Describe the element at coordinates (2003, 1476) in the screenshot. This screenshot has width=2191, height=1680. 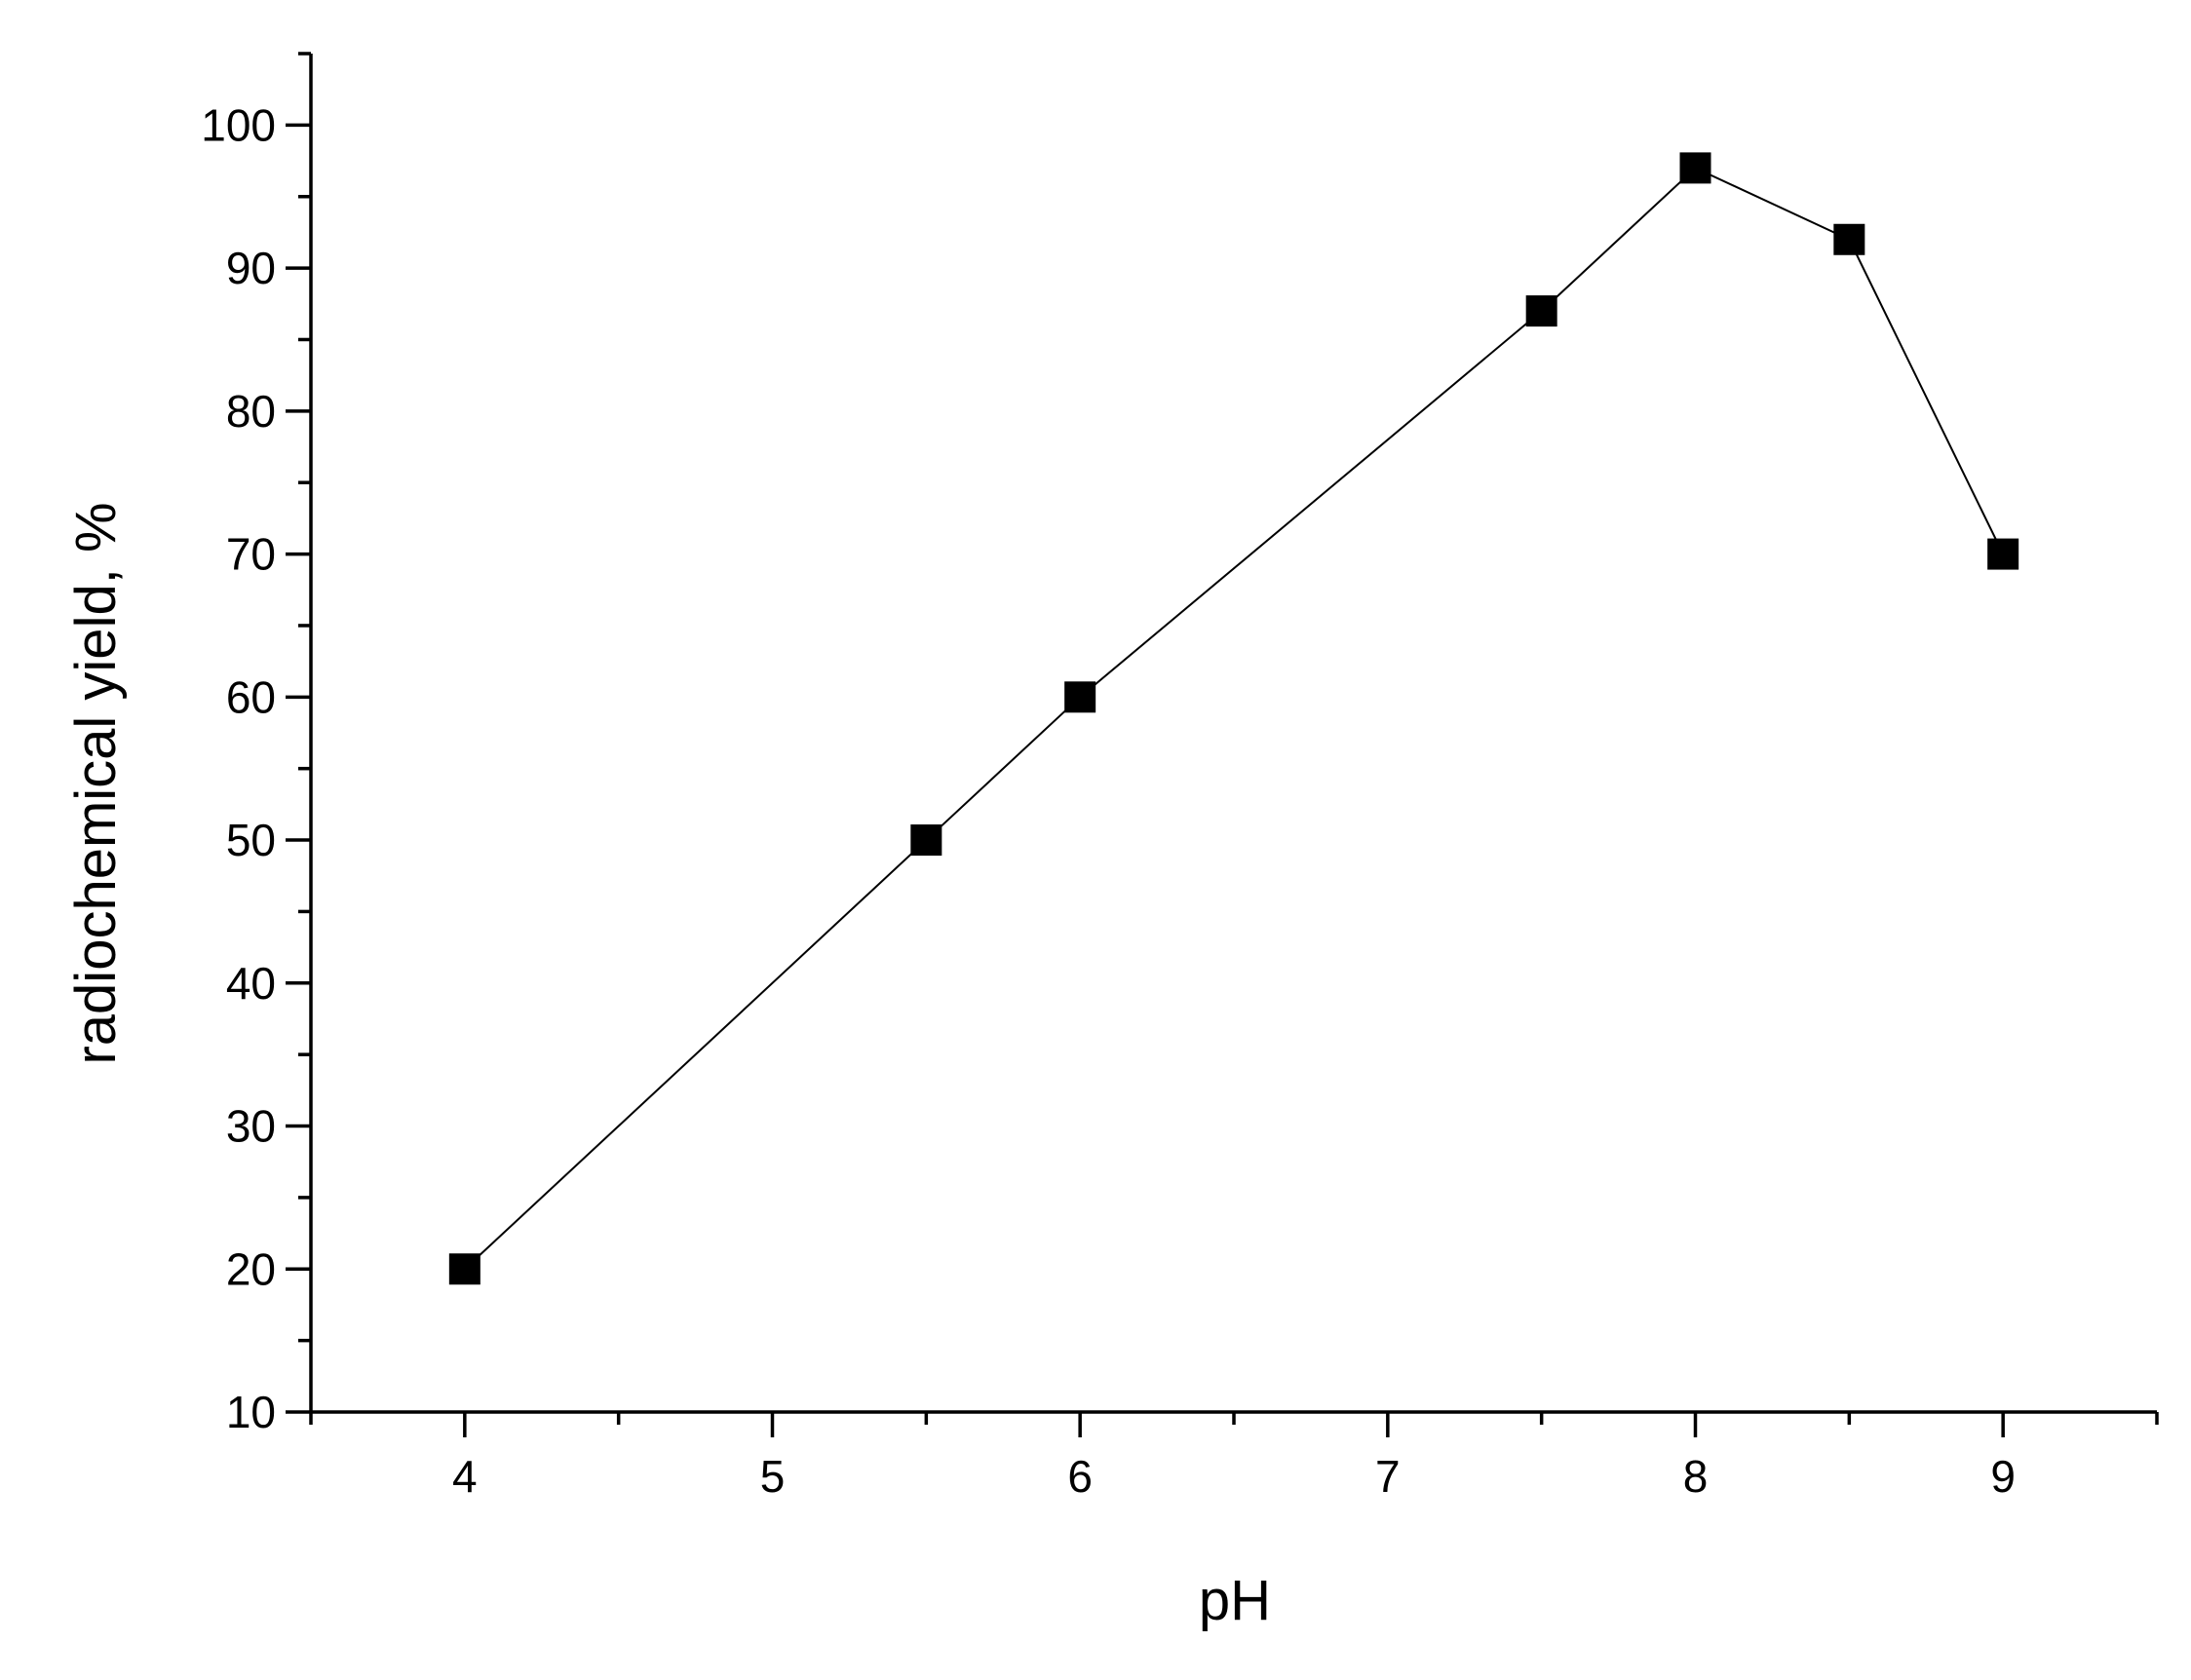
I see `x-tick-label: 9` at that location.